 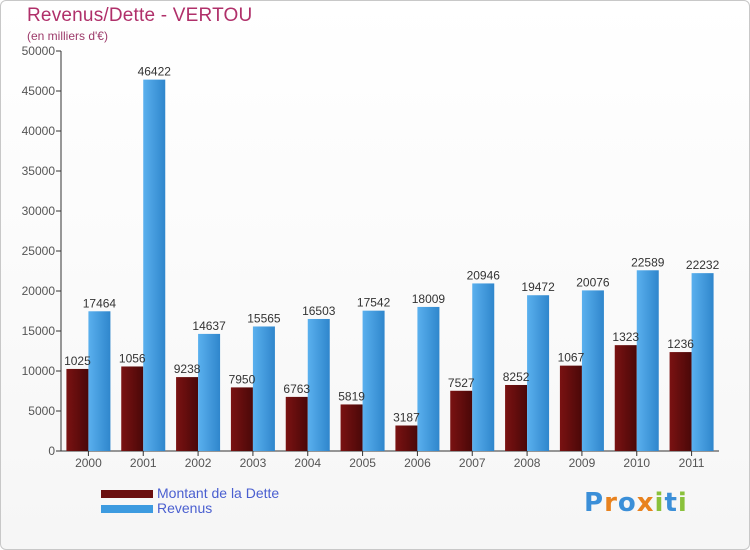 What do you see at coordinates (39, 211) in the screenshot?
I see `y-tick-label: 30000` at bounding box center [39, 211].